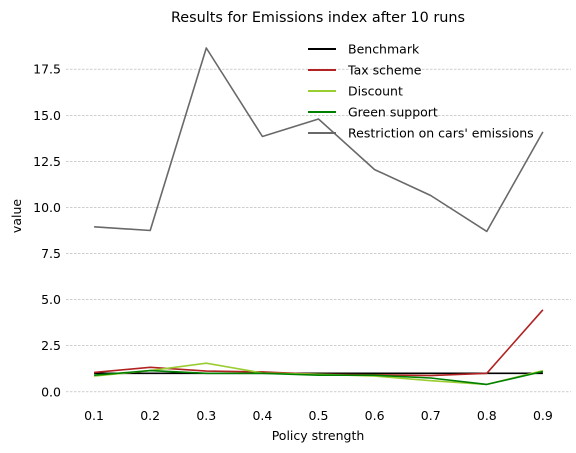 This screenshot has height=453, width=576. What do you see at coordinates (543, 415) in the screenshot?
I see `x-tick-label: 0.9` at bounding box center [543, 415].